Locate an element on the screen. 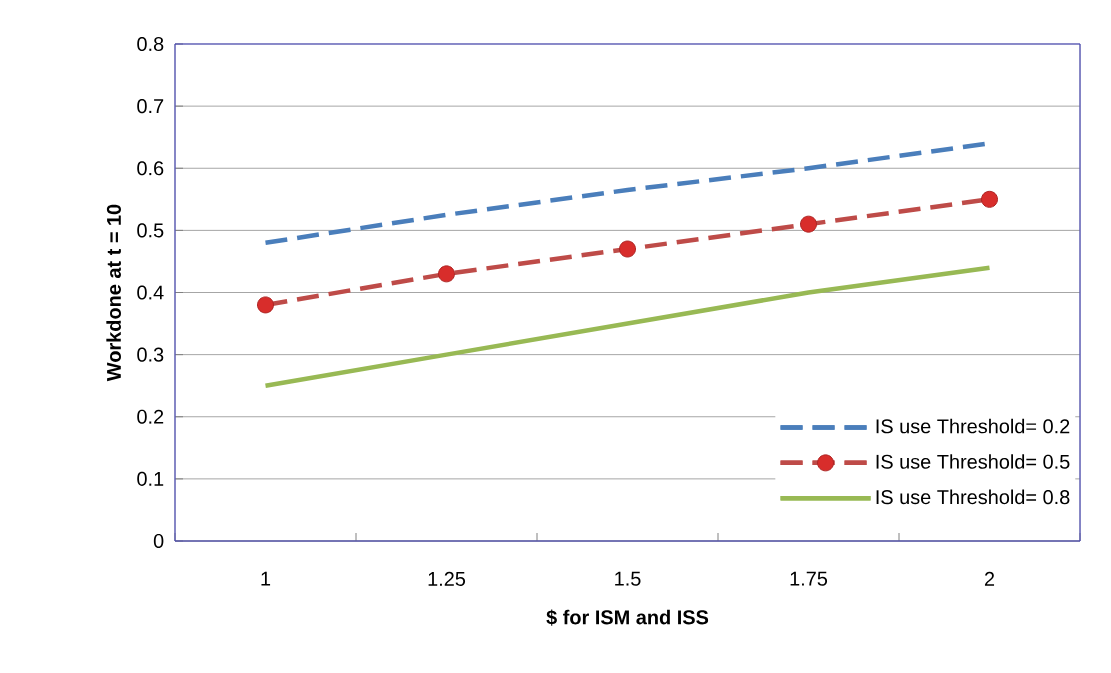 The image size is (1111, 673). x-tick-label: 2 is located at coordinates (989, 578).